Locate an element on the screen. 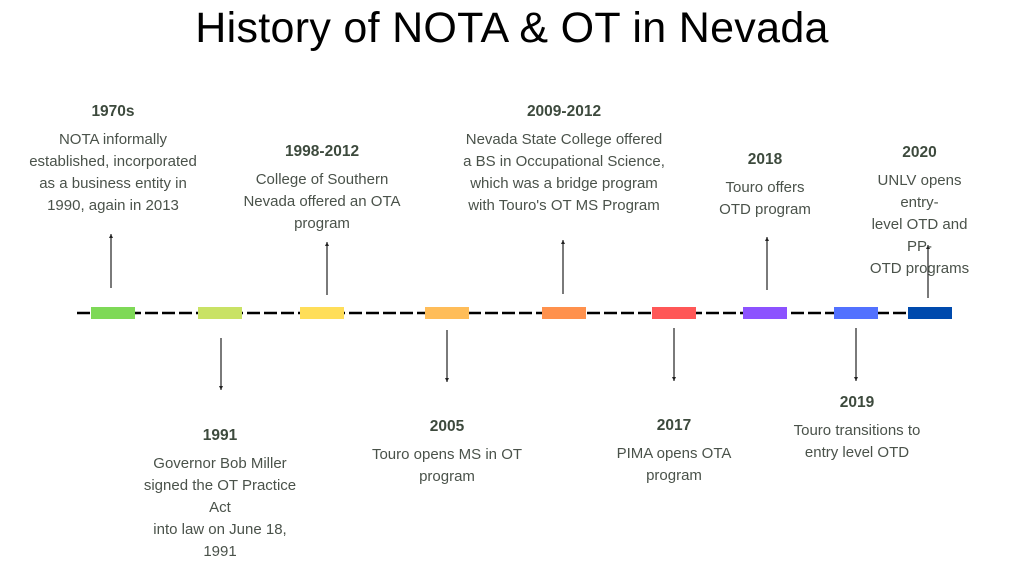  timeline-marker-1991 is located at coordinates (220, 313).